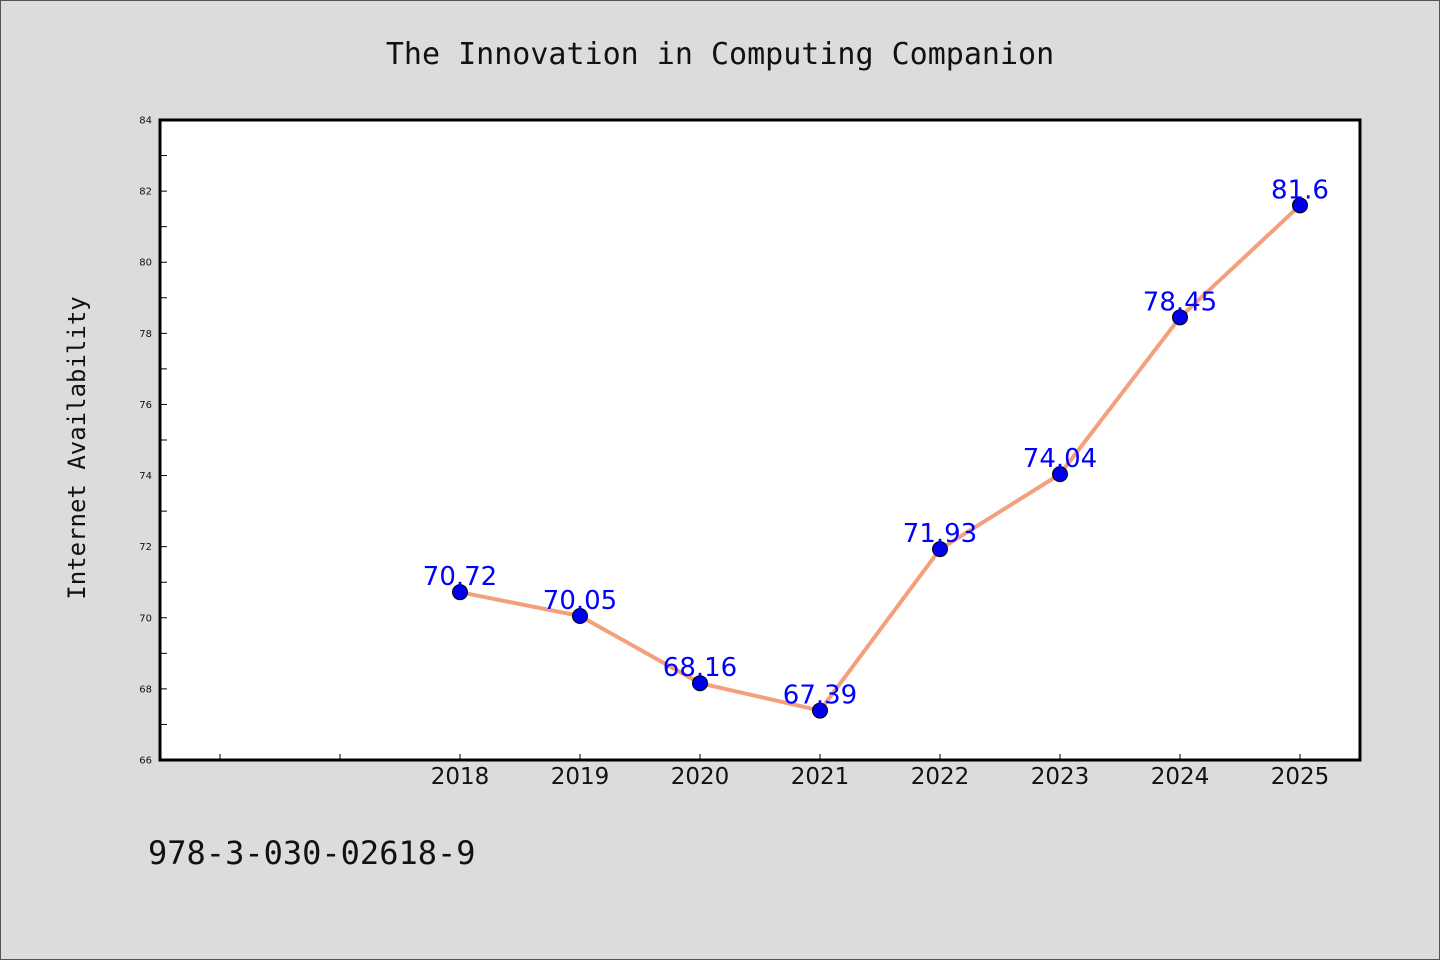 This screenshot has width=1440, height=960. What do you see at coordinates (1180, 777) in the screenshot?
I see `x-tick-label: 2024` at bounding box center [1180, 777].